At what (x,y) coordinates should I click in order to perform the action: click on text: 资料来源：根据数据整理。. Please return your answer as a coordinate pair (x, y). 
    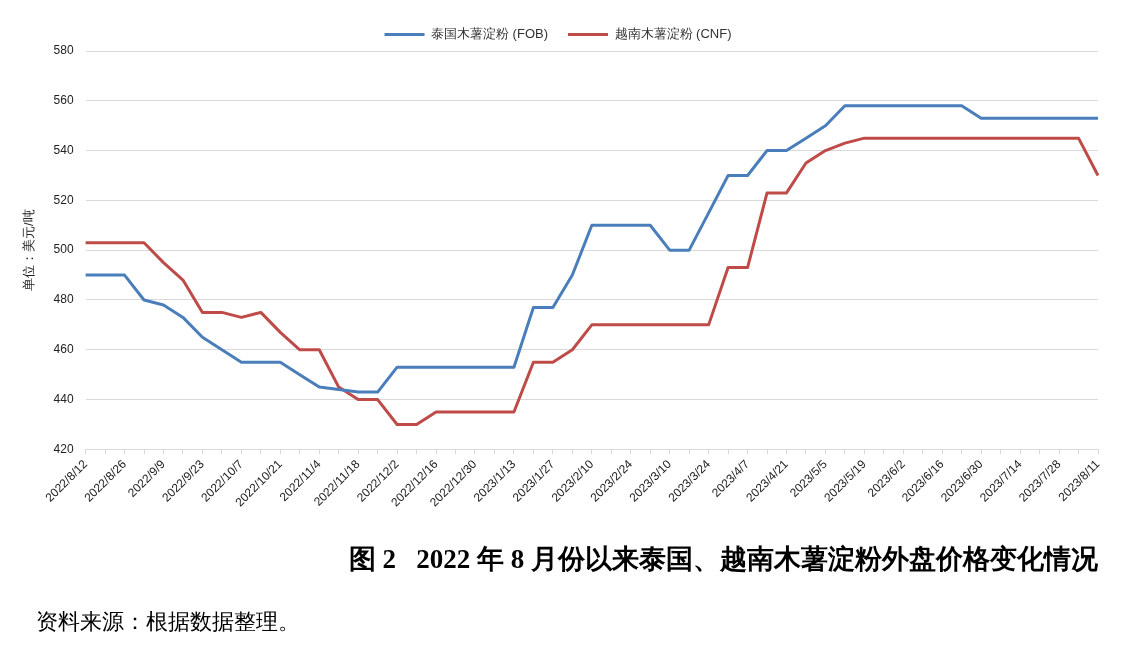
    Looking at the image, I should click on (168, 622).